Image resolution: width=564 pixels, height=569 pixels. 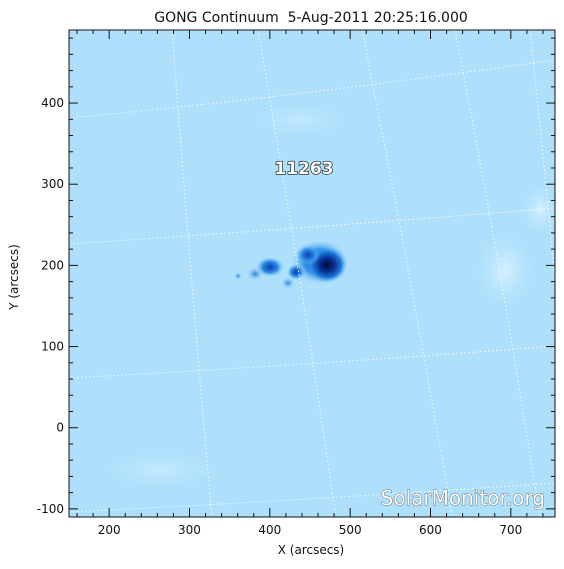 I want to click on x-axis-title: X (arcsecs), so click(x=311, y=550).